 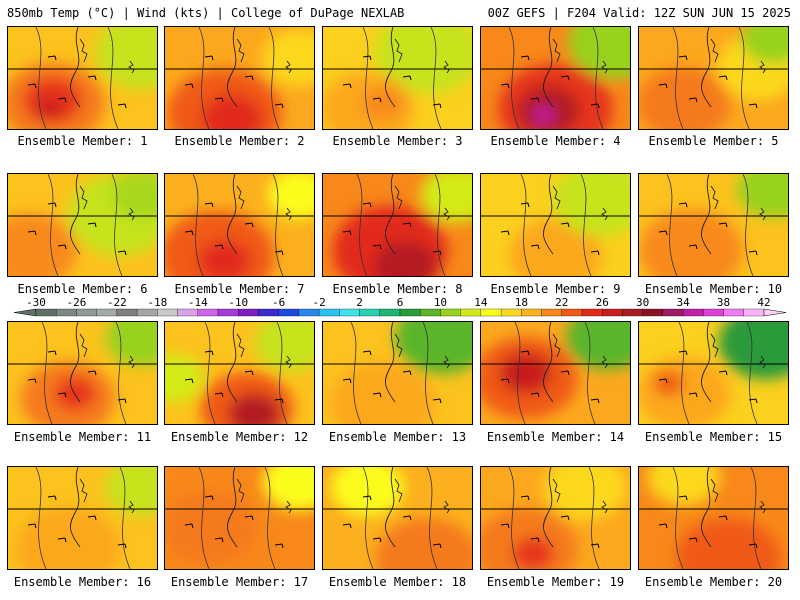 What do you see at coordinates (713, 582) in the screenshot?
I see `ensemble-member-label: Ensemble Member: 20` at bounding box center [713, 582].